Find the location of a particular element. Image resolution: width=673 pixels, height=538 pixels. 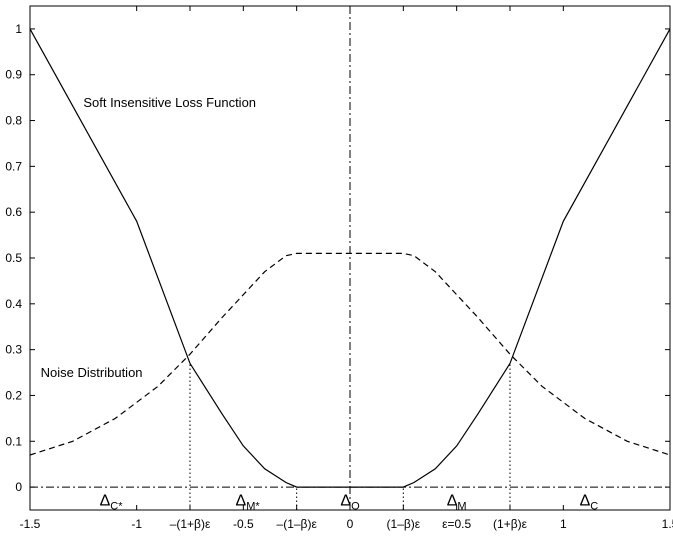

y-tick-label-1: 0.1 is located at coordinates (13, 441).